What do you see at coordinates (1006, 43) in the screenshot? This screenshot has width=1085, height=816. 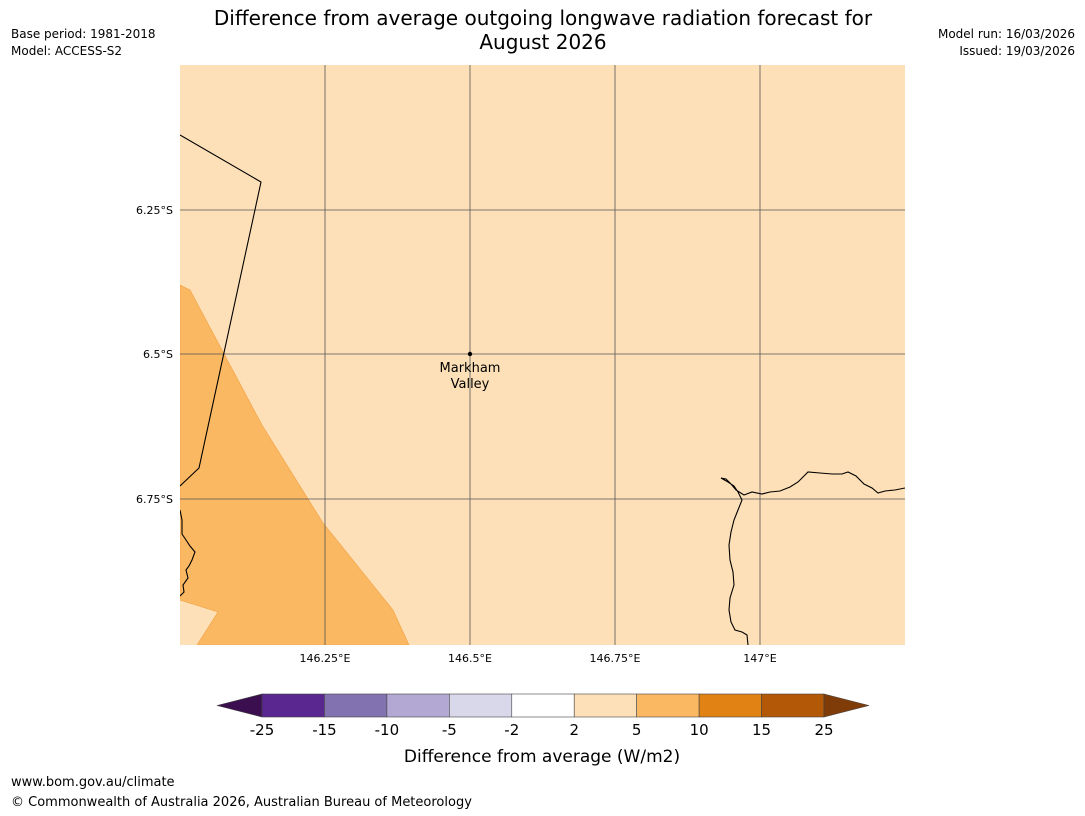 I see `run-info: Model run: 16/03/2026 Issued: 19/03/2026` at bounding box center [1006, 43].